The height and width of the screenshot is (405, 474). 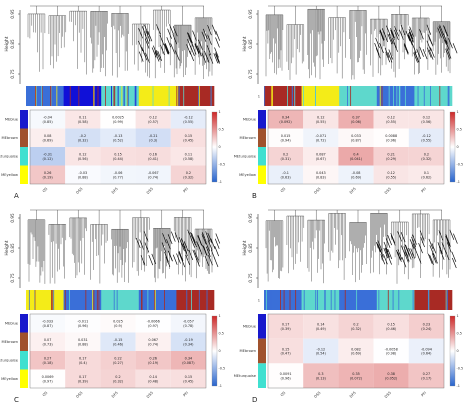 I want to click on heatmap-cell-label: 0.031, so click(x=83, y=340).